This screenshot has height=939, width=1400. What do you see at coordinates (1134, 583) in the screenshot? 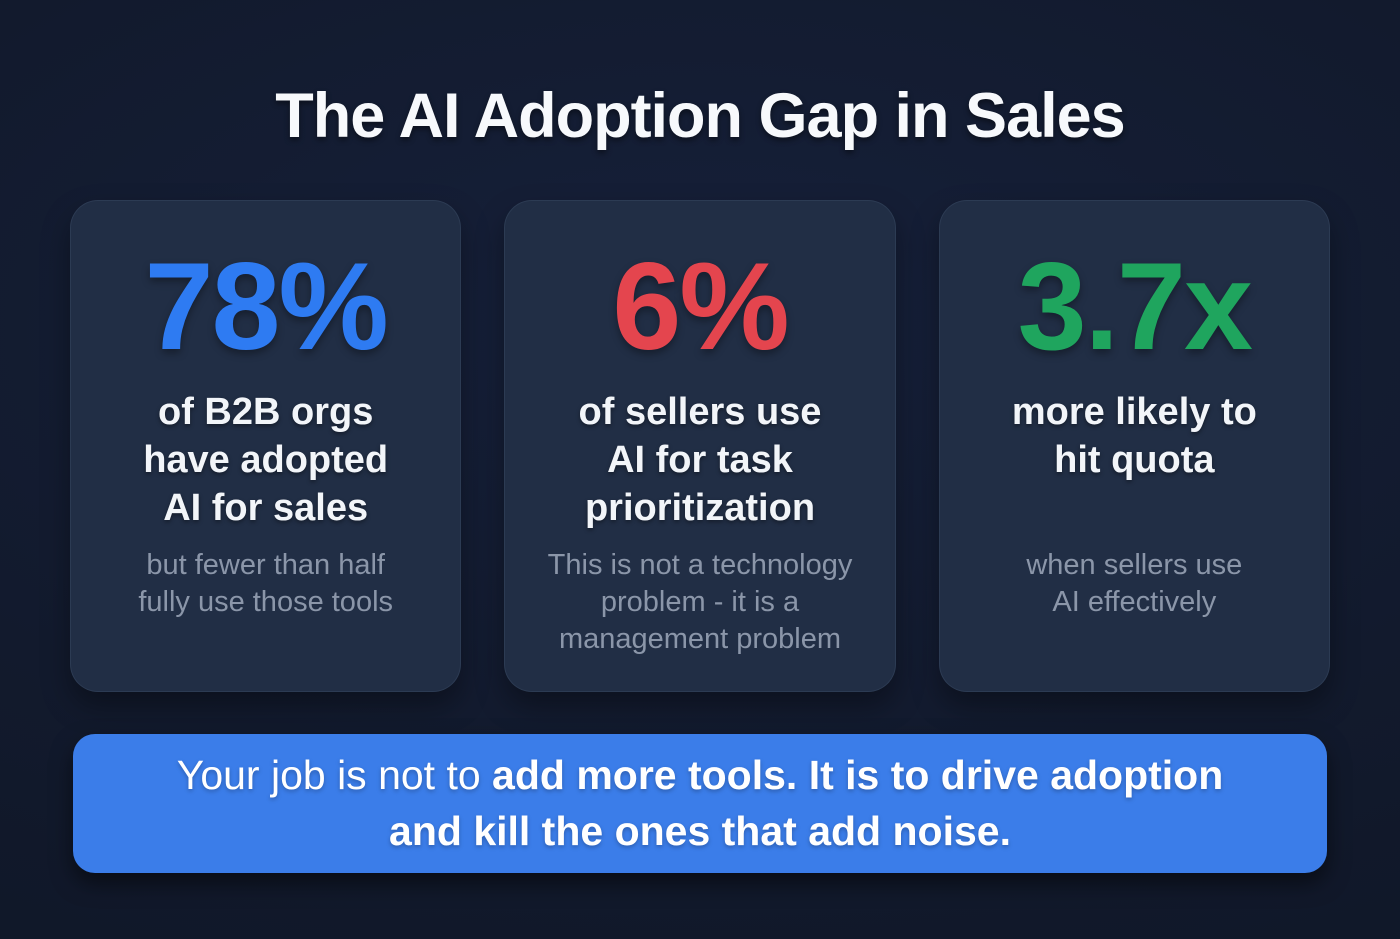
I see `stat-subtext-quota: when sellers use AI effectively` at bounding box center [1134, 583].